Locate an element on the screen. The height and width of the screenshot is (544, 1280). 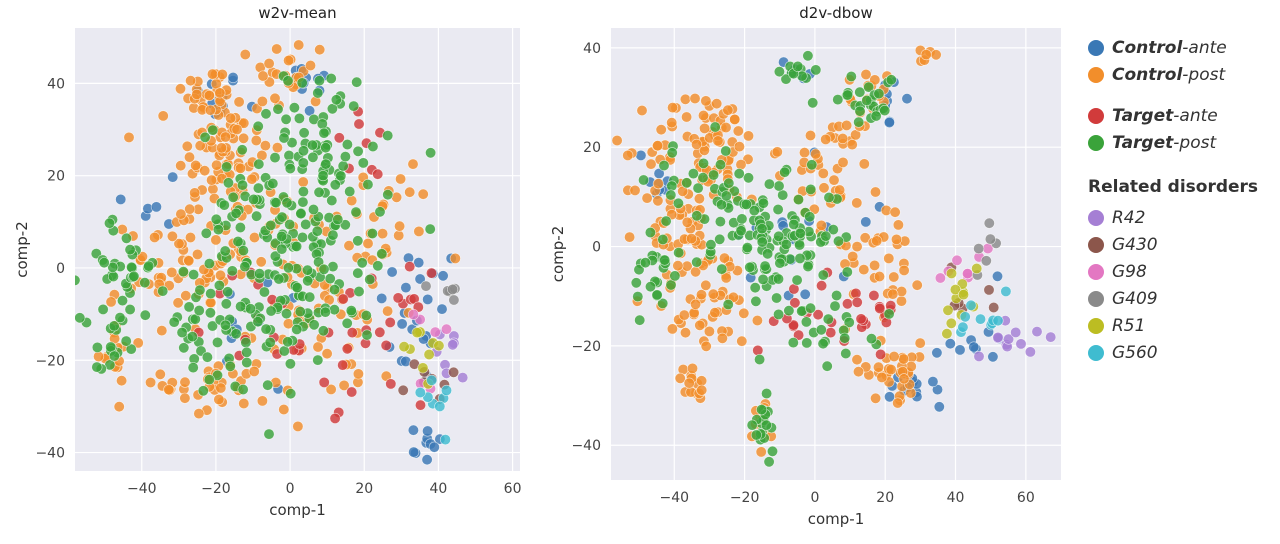
x-tick-label: −40 is located at coordinates (142, 489).